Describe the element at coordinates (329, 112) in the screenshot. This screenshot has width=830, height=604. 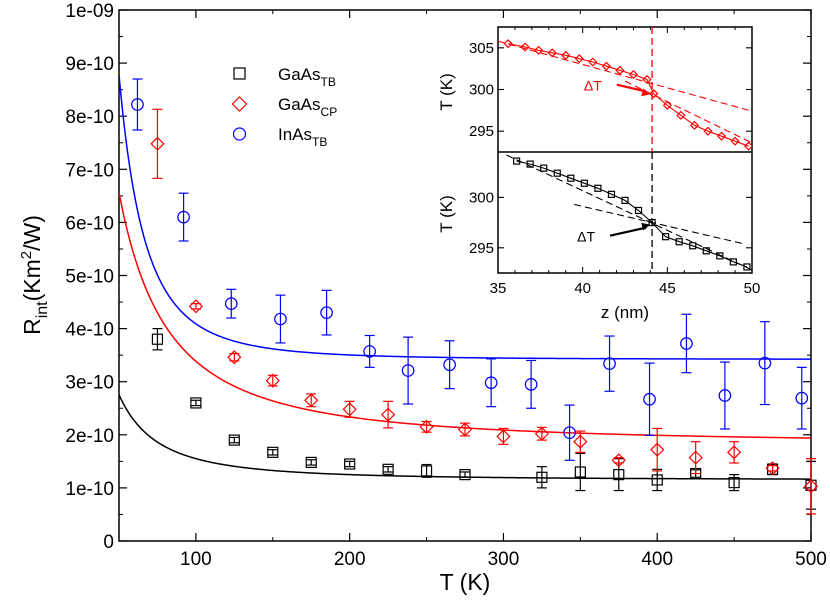
I see `legend-label-gaas-cp-sub: CP` at that location.